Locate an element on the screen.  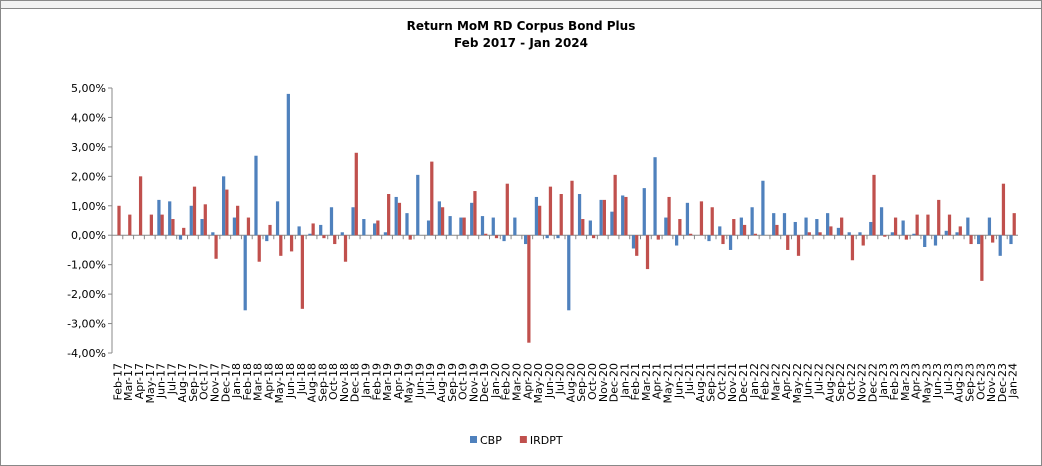
x-tick-label: Jul-17 is located at coordinates (171, 379).